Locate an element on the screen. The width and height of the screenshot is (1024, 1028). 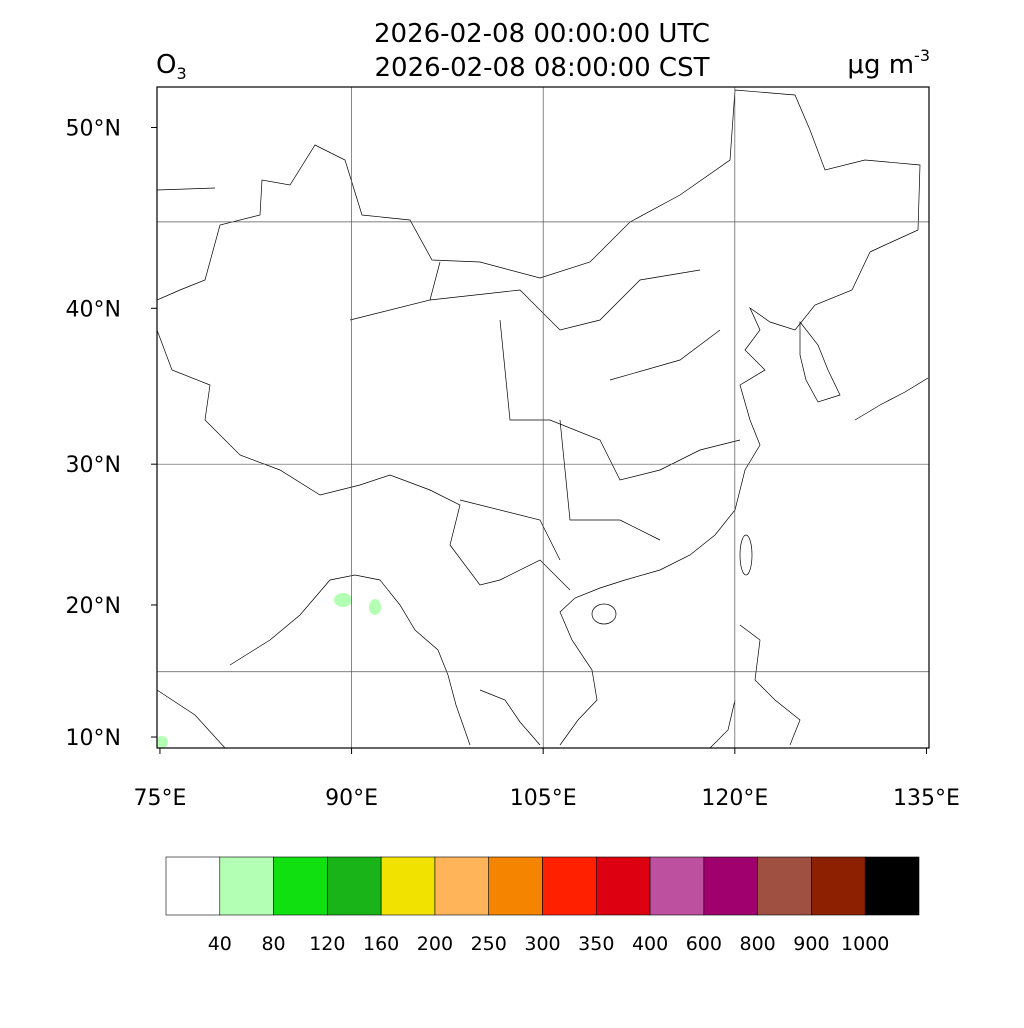
colorbar-label: 200 is located at coordinates (435, 944).